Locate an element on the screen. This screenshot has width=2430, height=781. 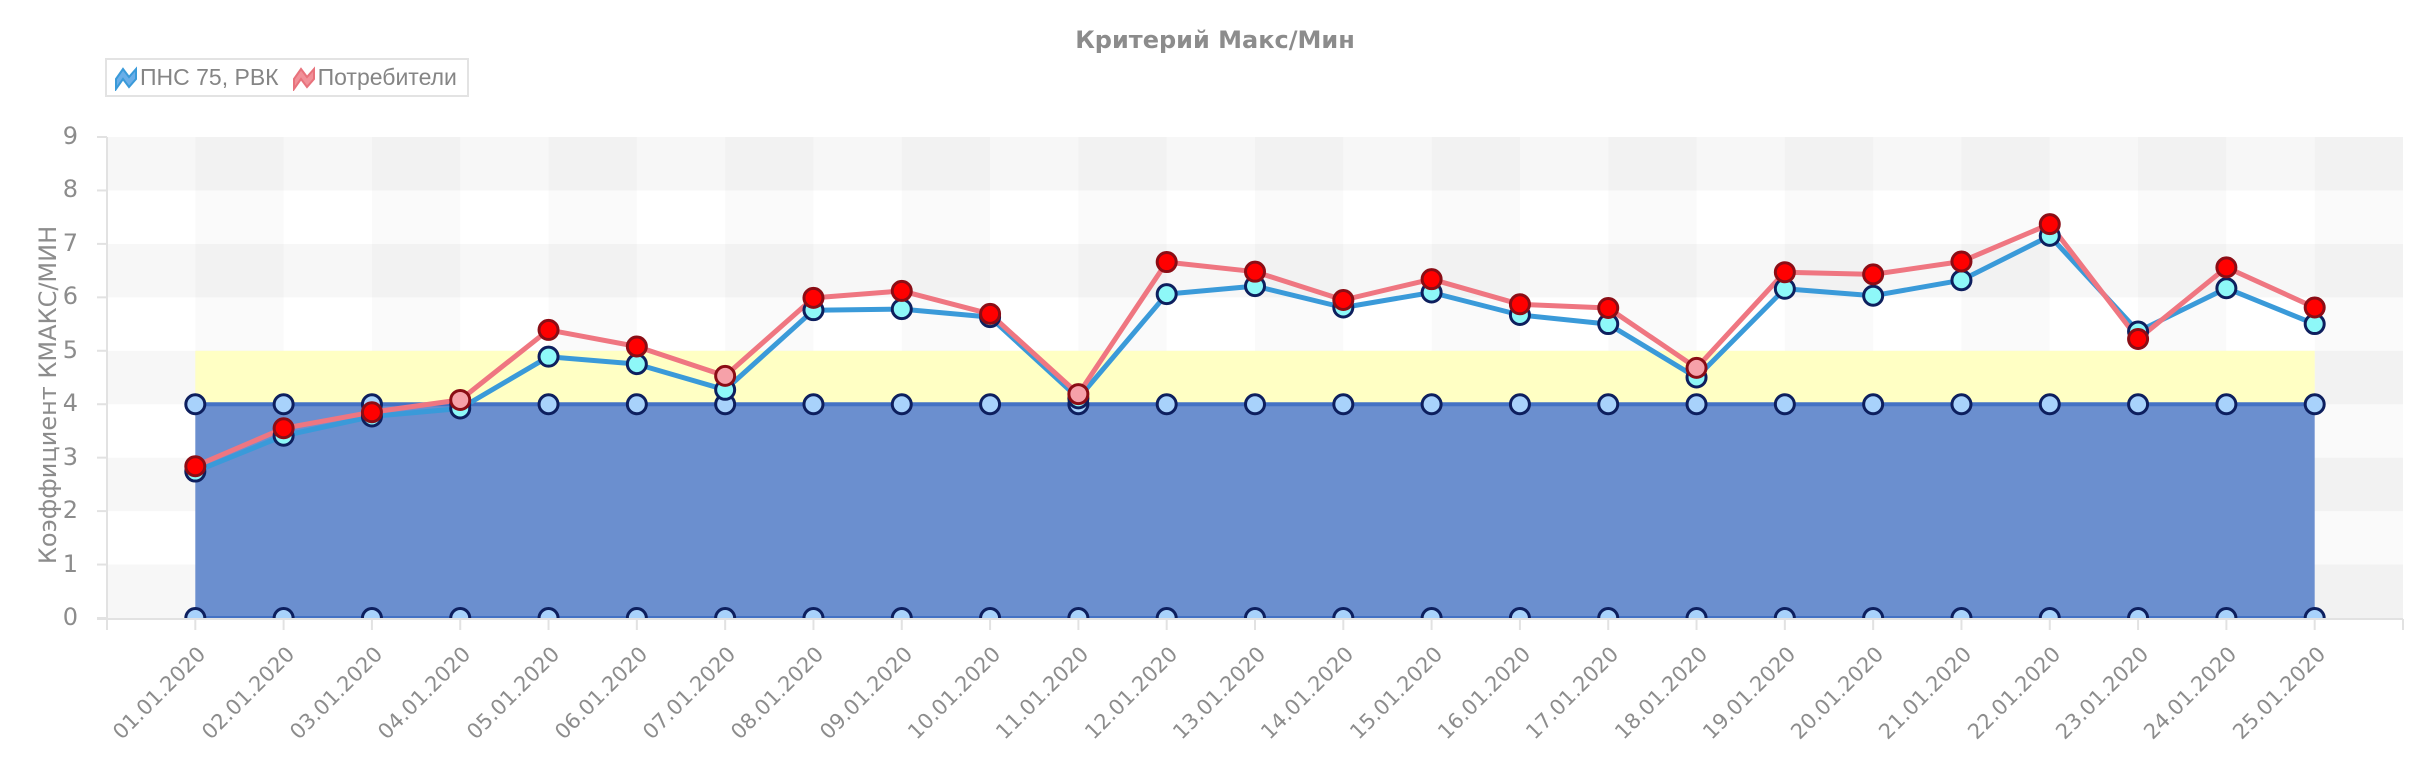
legend: ПНС 75, РВК Потребители is located at coordinates (287, 77).